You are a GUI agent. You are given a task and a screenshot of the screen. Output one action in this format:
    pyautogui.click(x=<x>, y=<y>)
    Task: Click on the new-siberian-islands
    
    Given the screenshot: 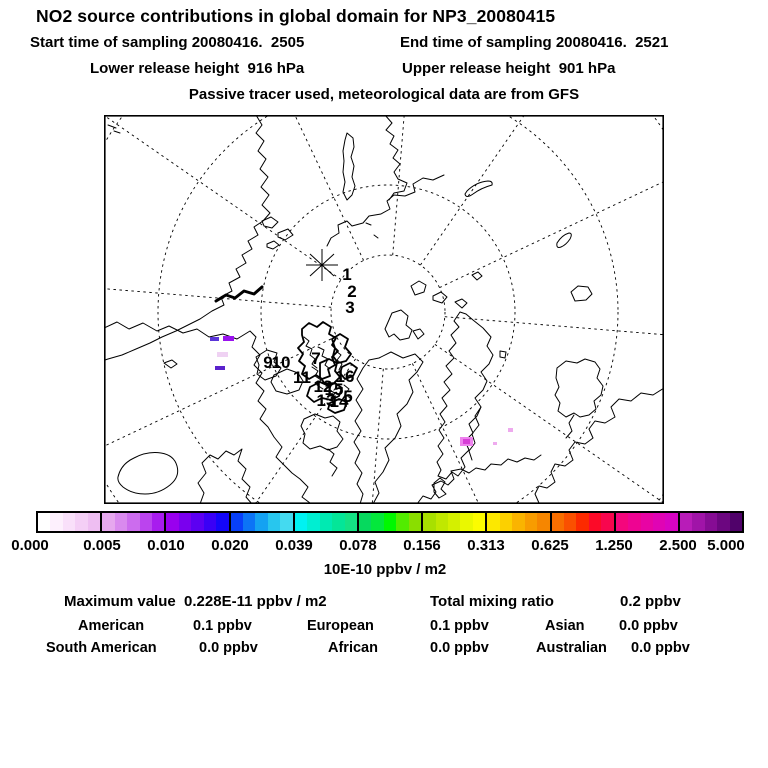 What is the action you would take?
    pyautogui.click(x=277, y=233)
    